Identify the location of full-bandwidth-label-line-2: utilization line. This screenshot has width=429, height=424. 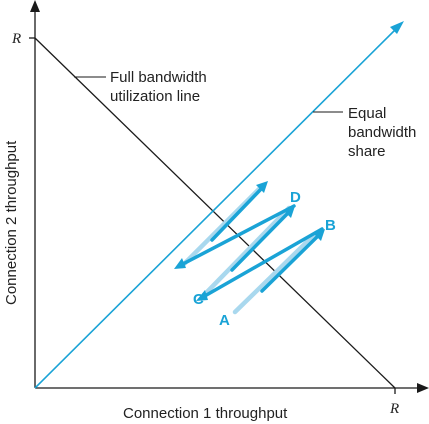
(155, 96).